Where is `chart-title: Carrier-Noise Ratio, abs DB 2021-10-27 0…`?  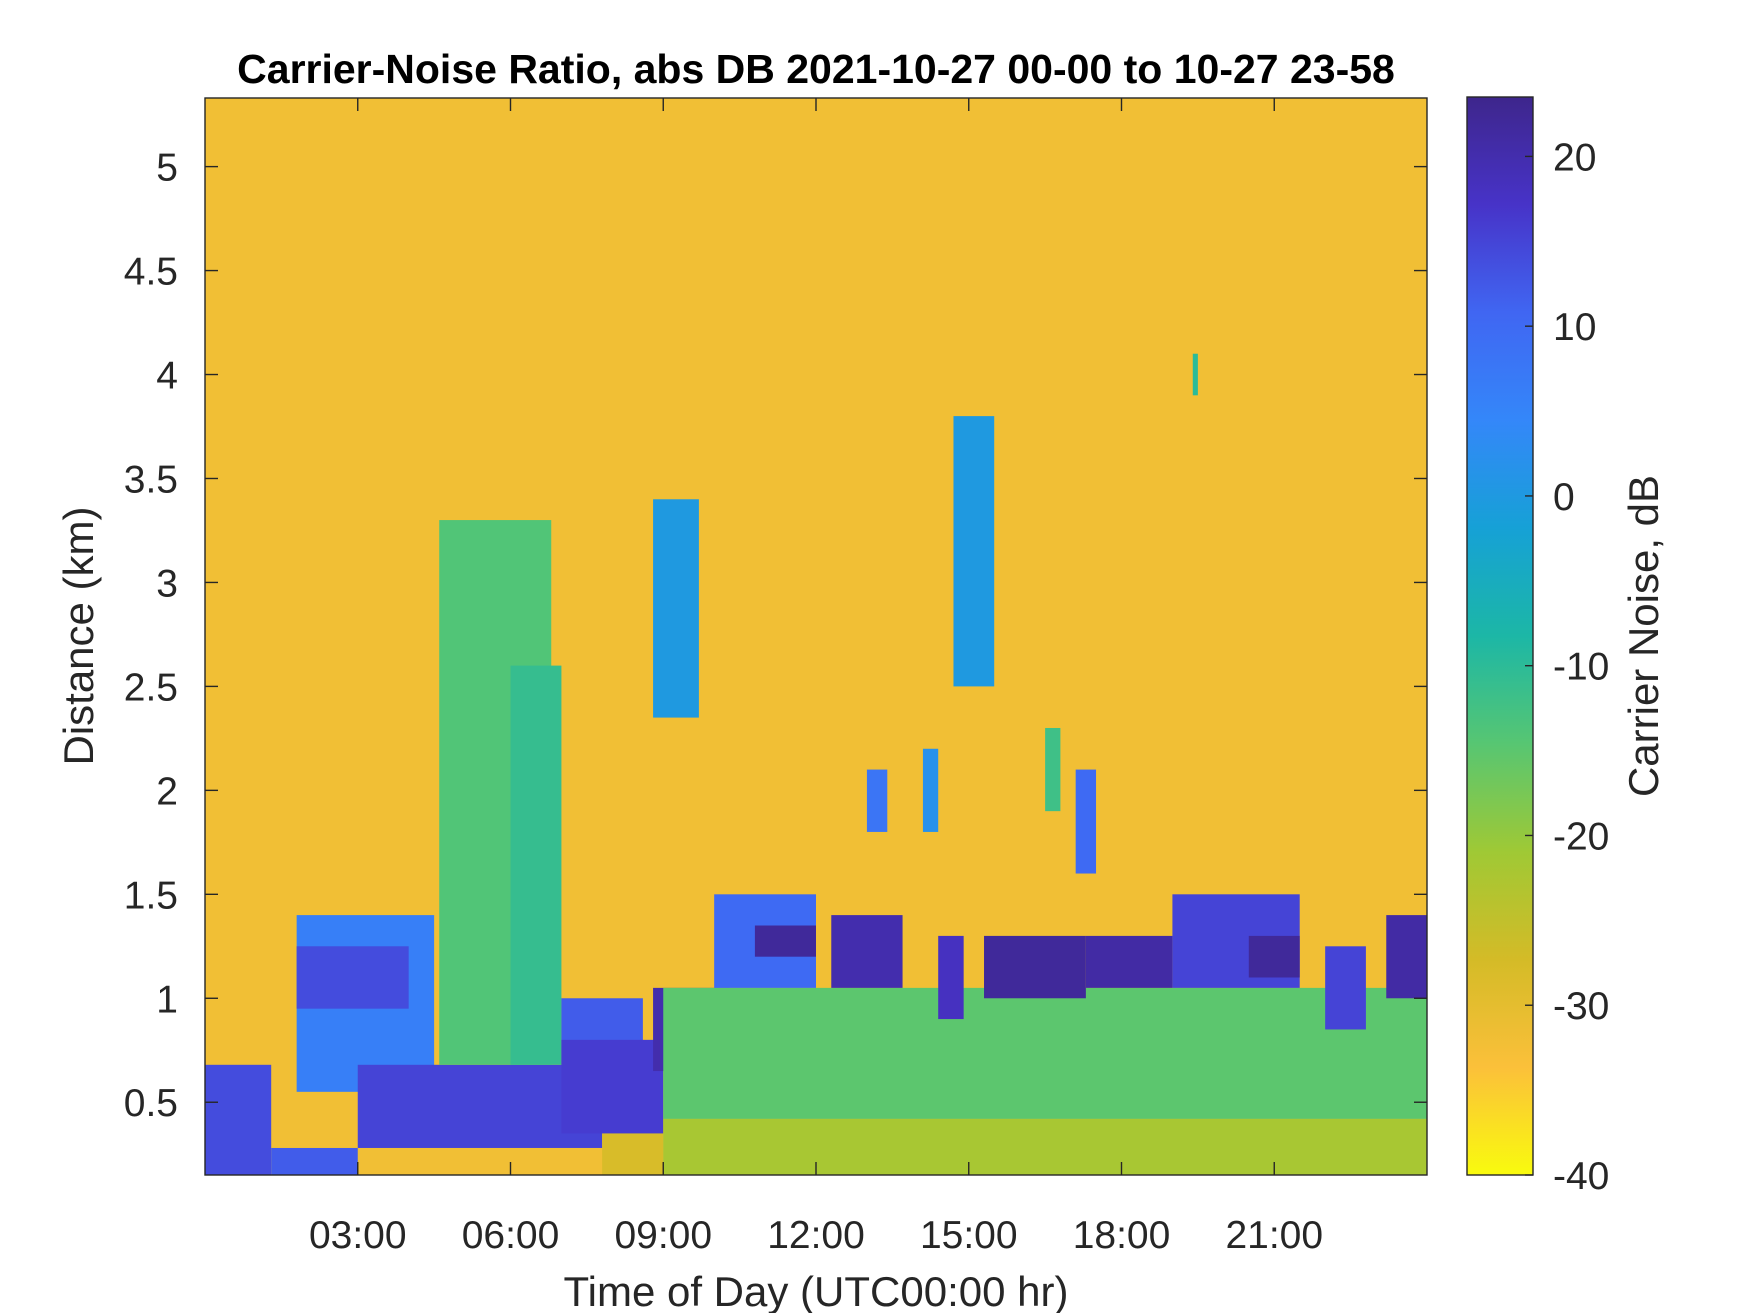
chart-title: Carrier-Noise Ratio, abs DB 2021-10-27 0… is located at coordinates (816, 69).